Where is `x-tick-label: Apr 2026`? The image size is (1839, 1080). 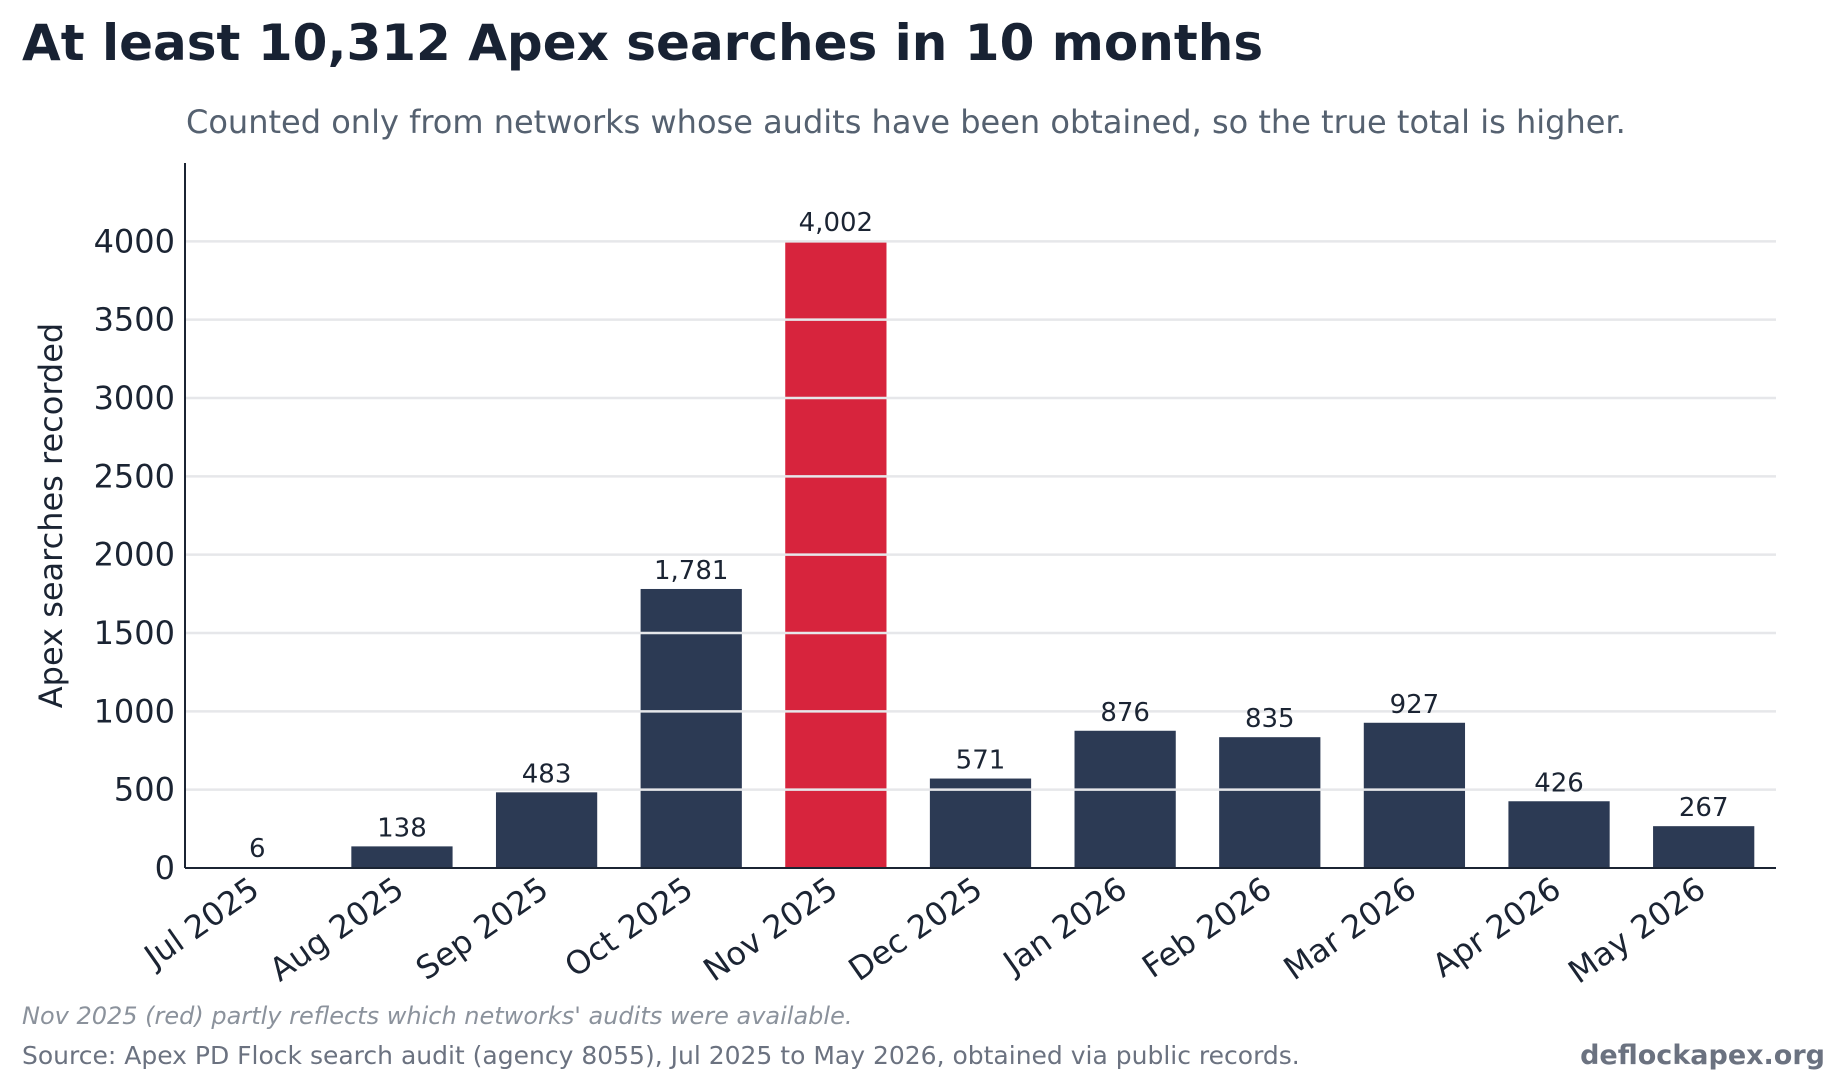 x-tick-label: Apr 2026 is located at coordinates (1496, 926).